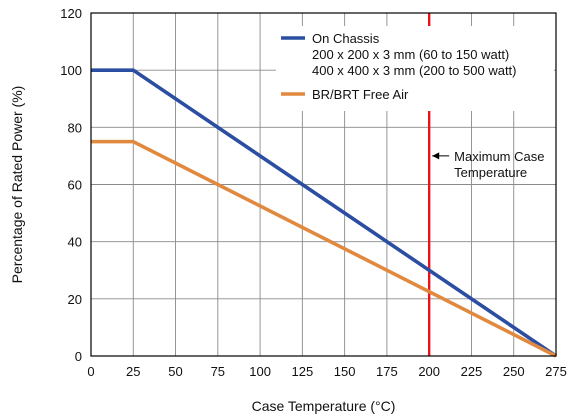 Image resolution: width=570 pixels, height=416 pixels. I want to click on y-tick-label: 40, so click(75, 242).